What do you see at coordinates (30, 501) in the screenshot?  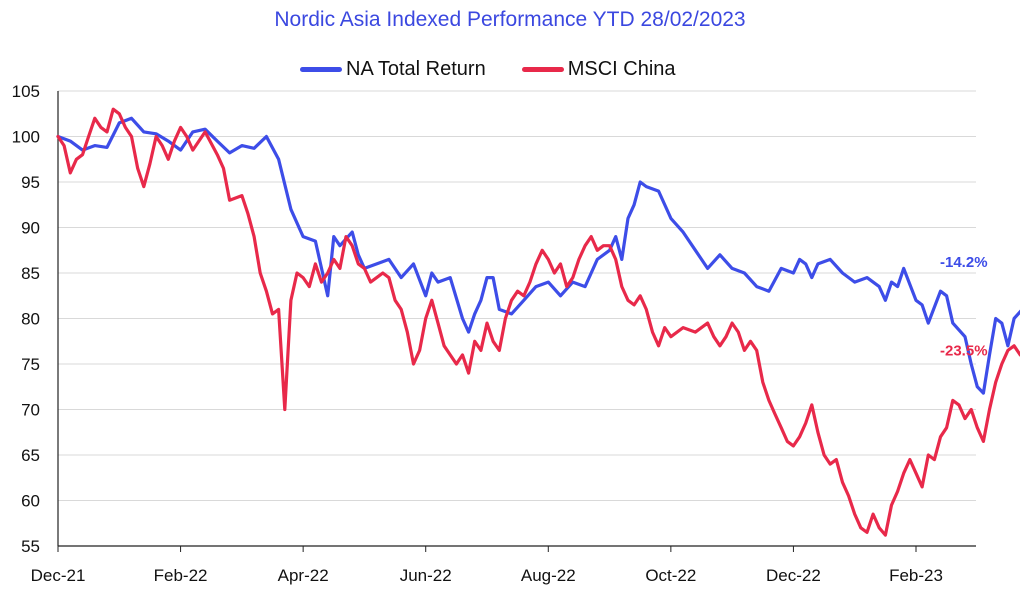 I see `y-tick-label: 60` at bounding box center [30, 501].